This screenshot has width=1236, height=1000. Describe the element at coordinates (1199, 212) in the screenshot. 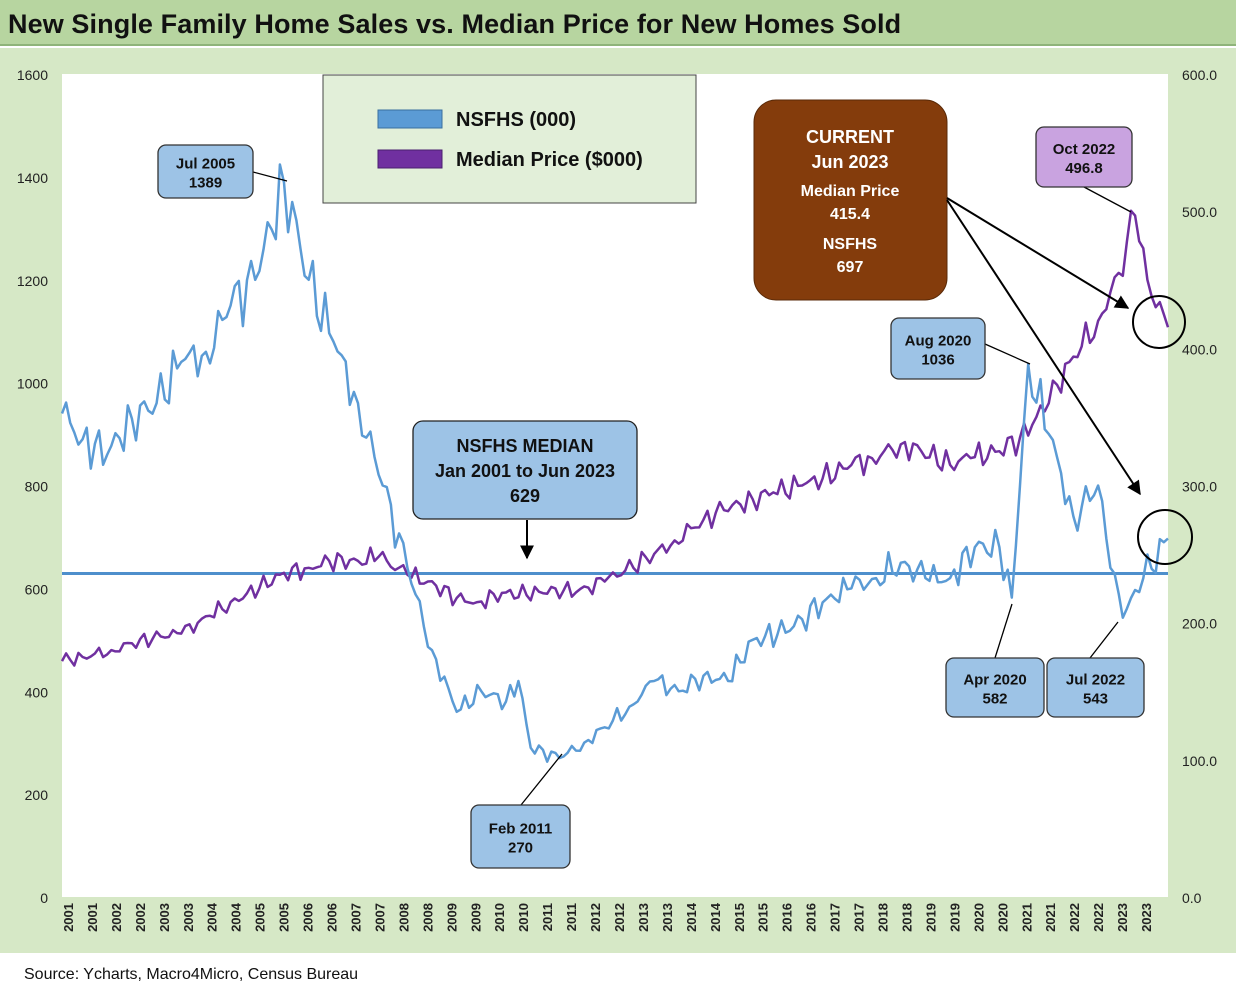

I see `y-right-tick-label: 500.0` at that location.